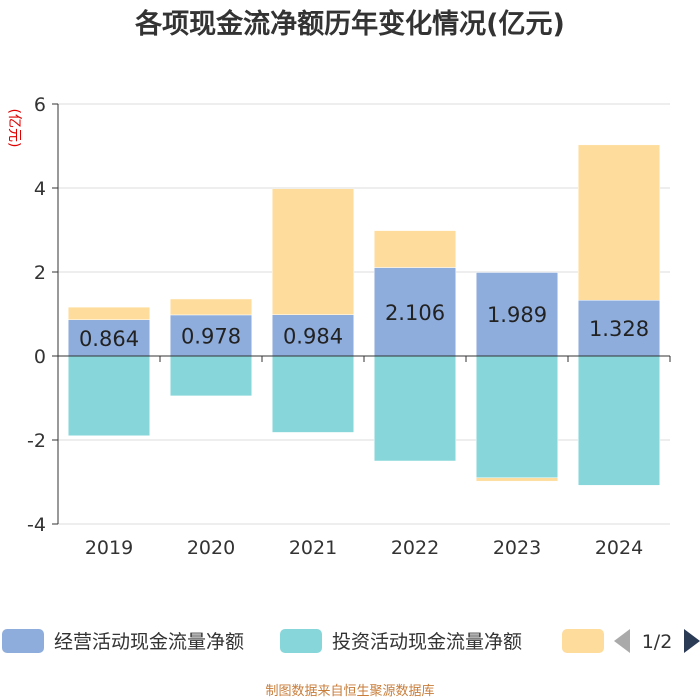 The height and width of the screenshot is (700, 700). Describe the element at coordinates (149, 642) in the screenshot. I see `legend-label-1: 经营活动现金流量净额` at that location.